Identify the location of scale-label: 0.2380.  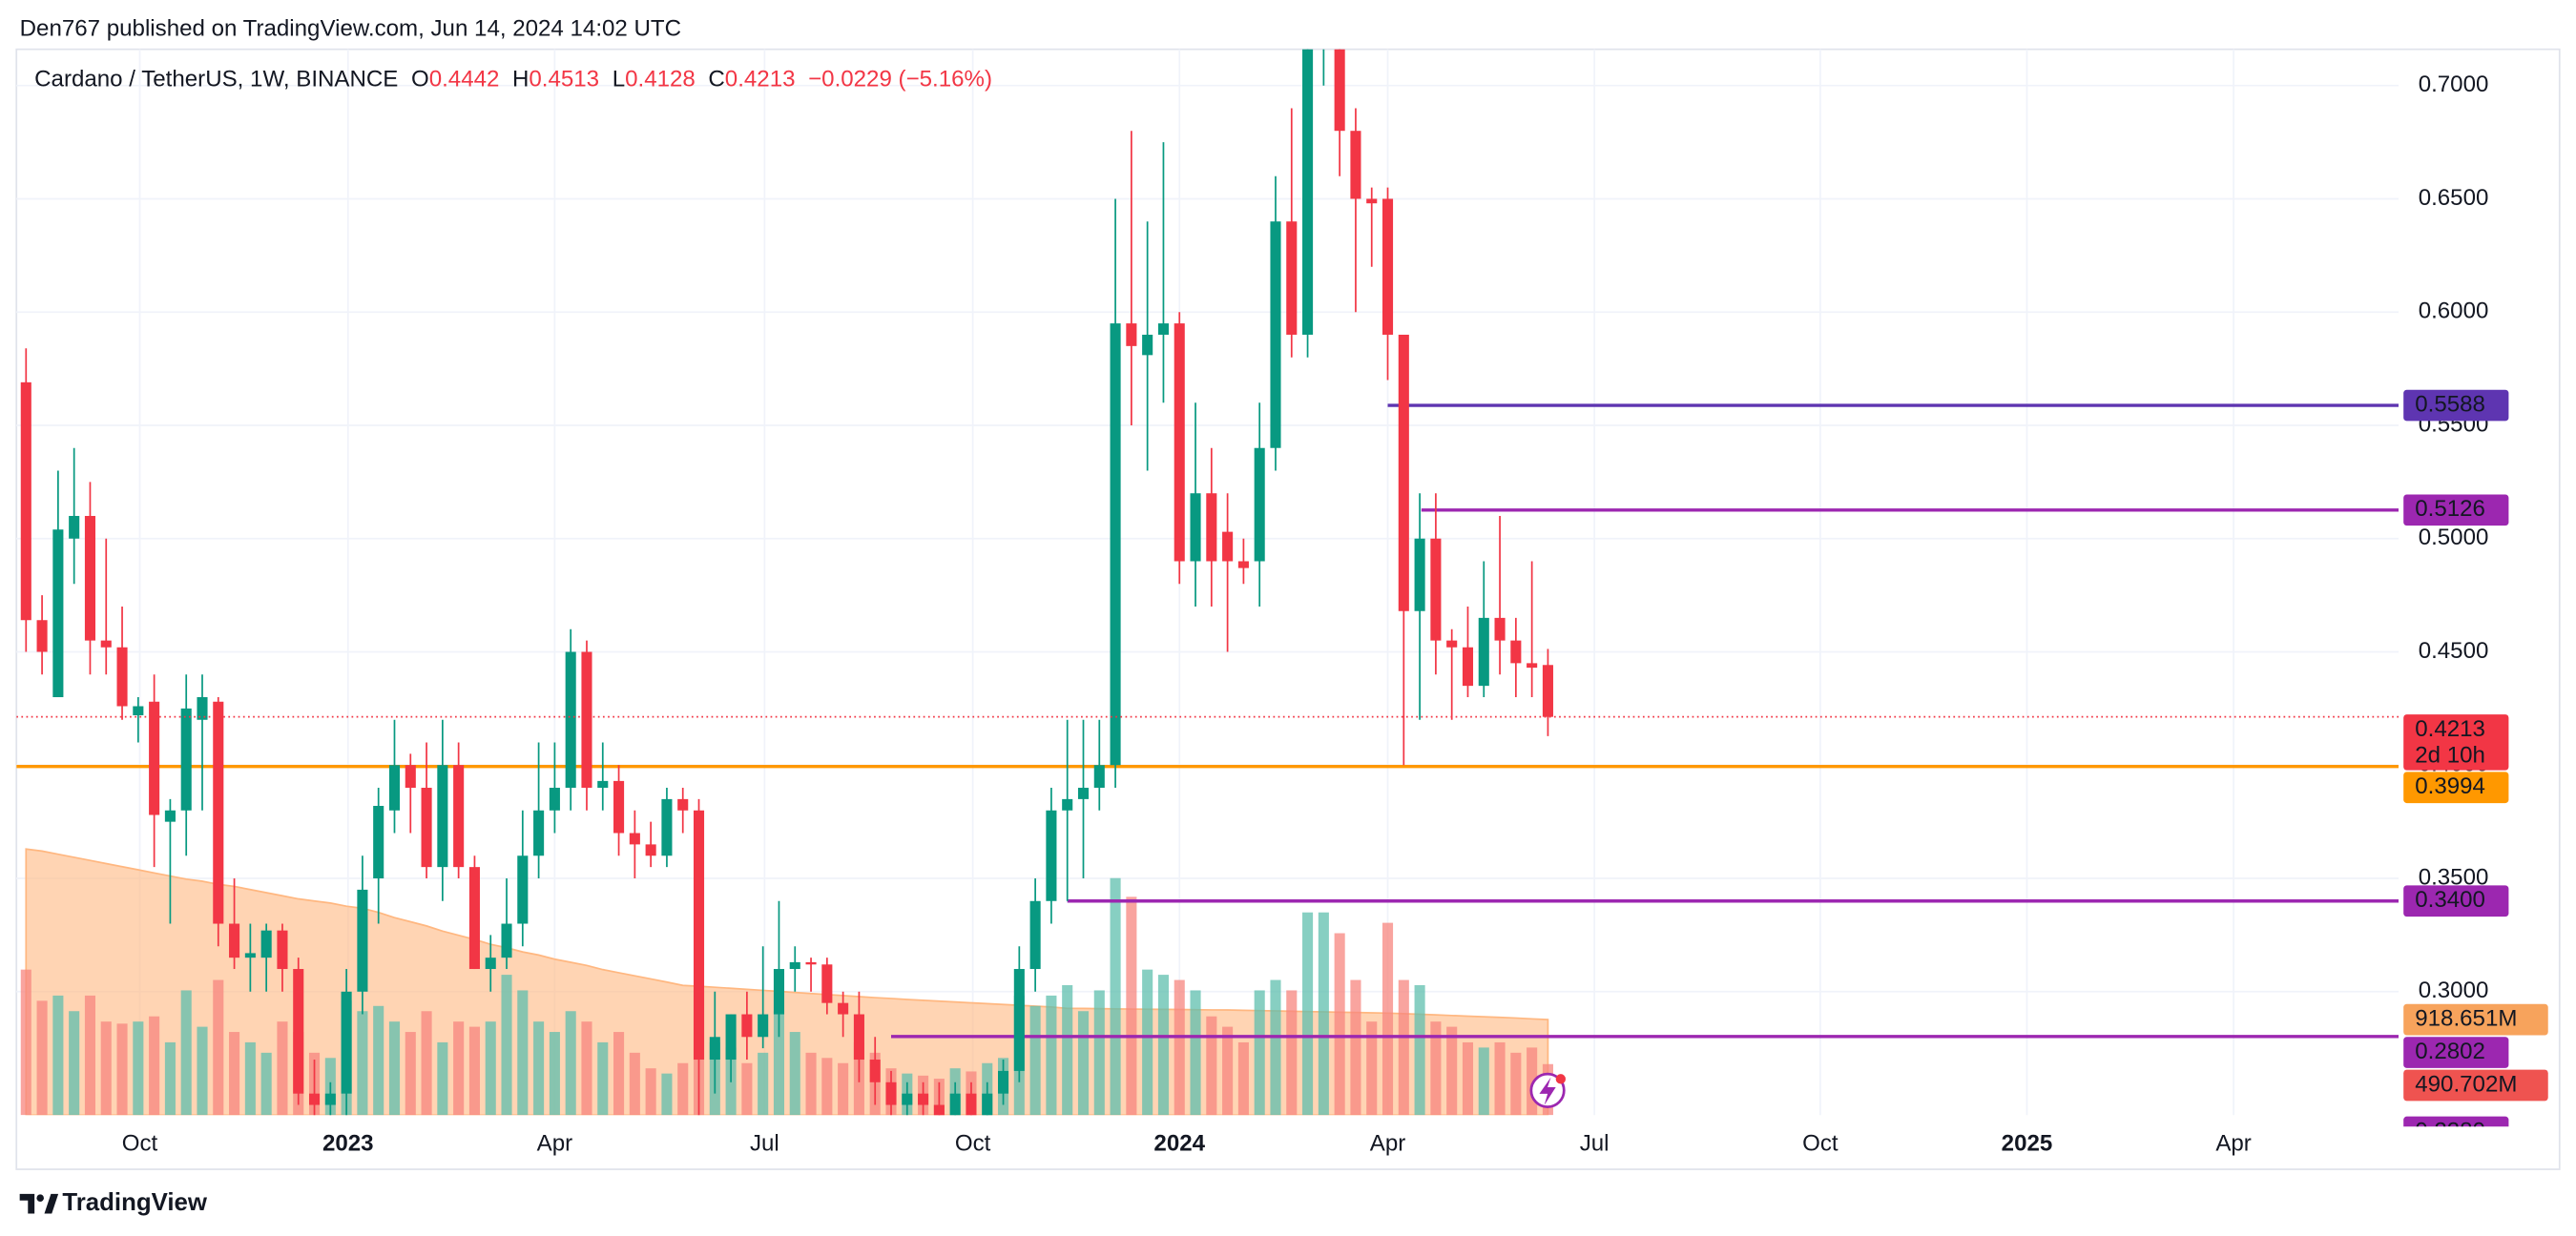
(2450, 1130).